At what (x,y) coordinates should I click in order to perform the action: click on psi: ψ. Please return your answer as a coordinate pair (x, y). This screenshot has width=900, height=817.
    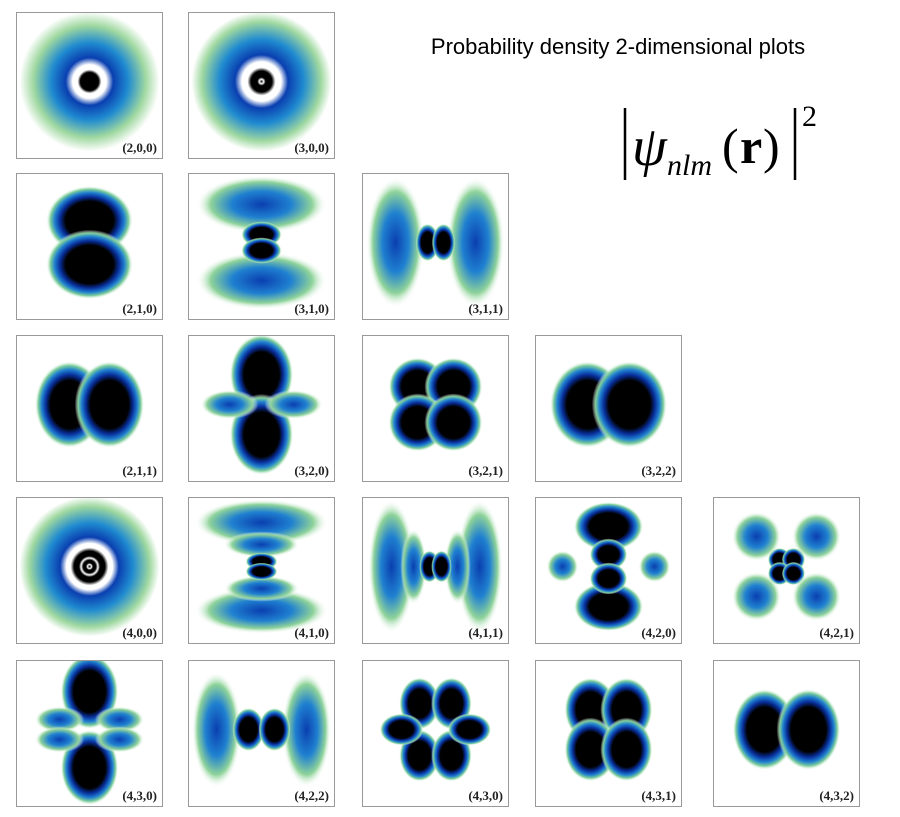
    Looking at the image, I should click on (650, 147).